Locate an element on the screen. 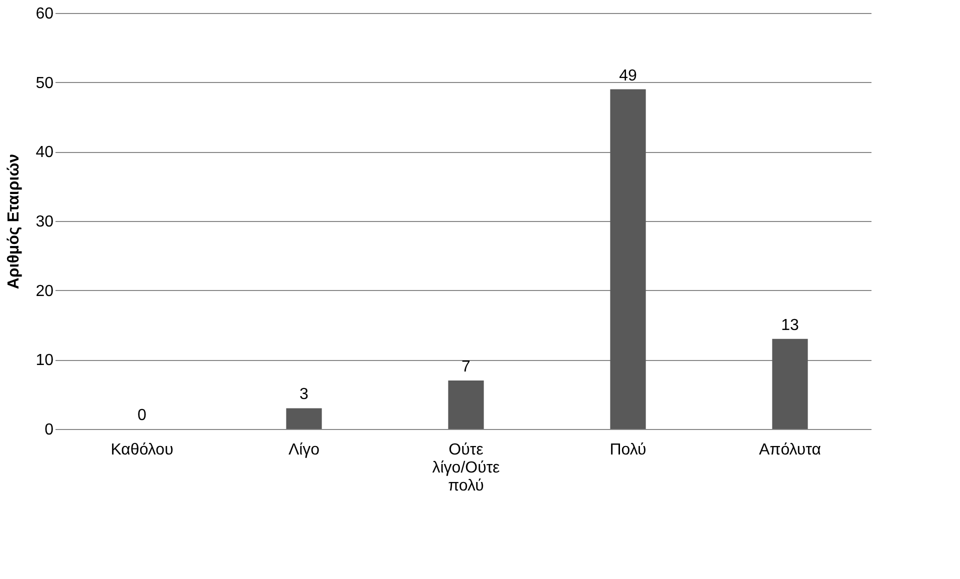 Image resolution: width=960 pixels, height=579 pixels. data-label: 49 is located at coordinates (628, 75).